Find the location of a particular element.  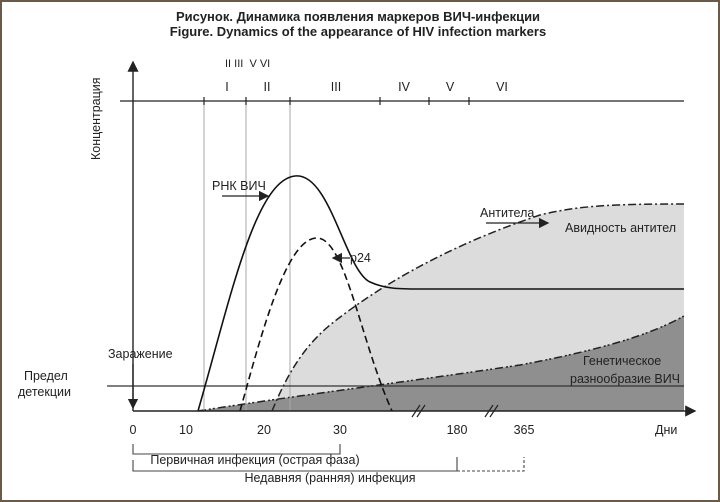

x-tick-180: 180 is located at coordinates (457, 430).